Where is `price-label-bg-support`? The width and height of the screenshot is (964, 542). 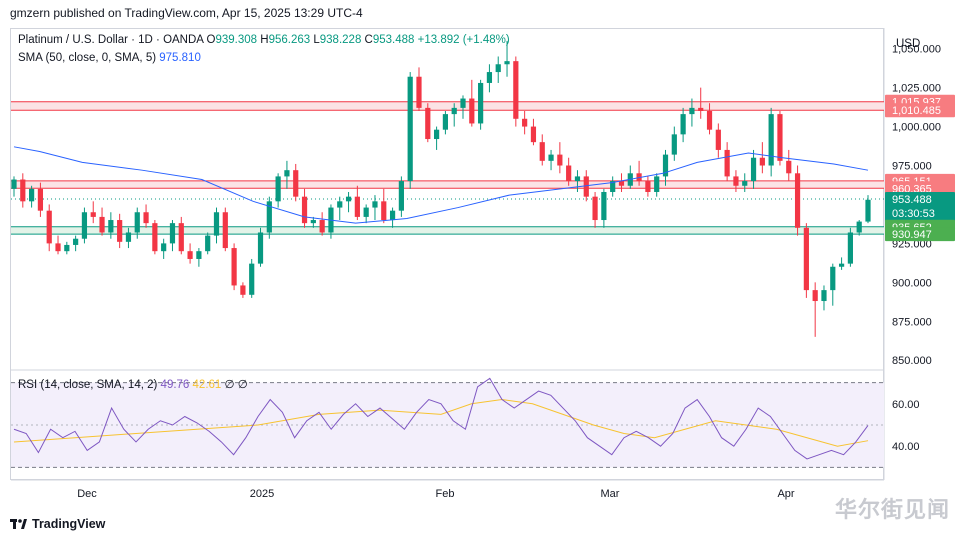 price-label-bg-support is located at coordinates (920, 234).